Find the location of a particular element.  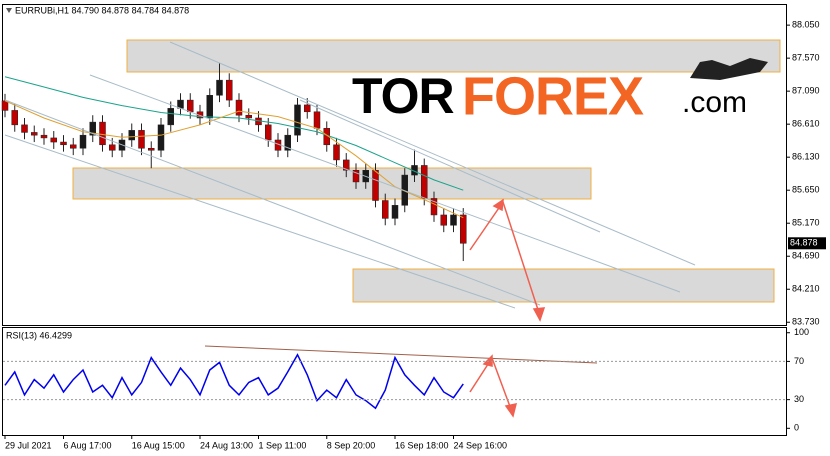

y-tick-label: 87.570 is located at coordinates (806, 58).